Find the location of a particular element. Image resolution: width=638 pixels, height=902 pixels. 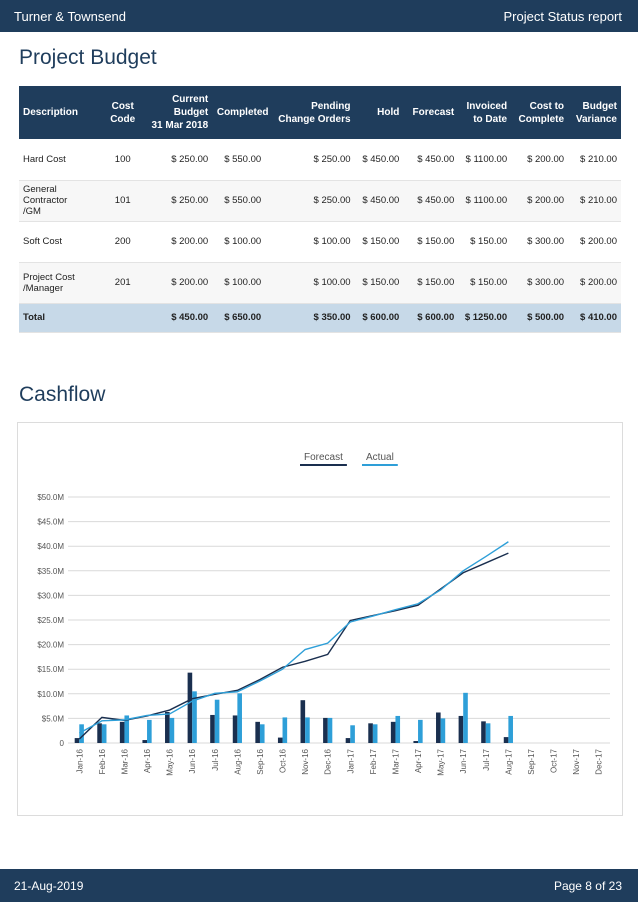

legend-label: Forecast is located at coordinates (323, 457).